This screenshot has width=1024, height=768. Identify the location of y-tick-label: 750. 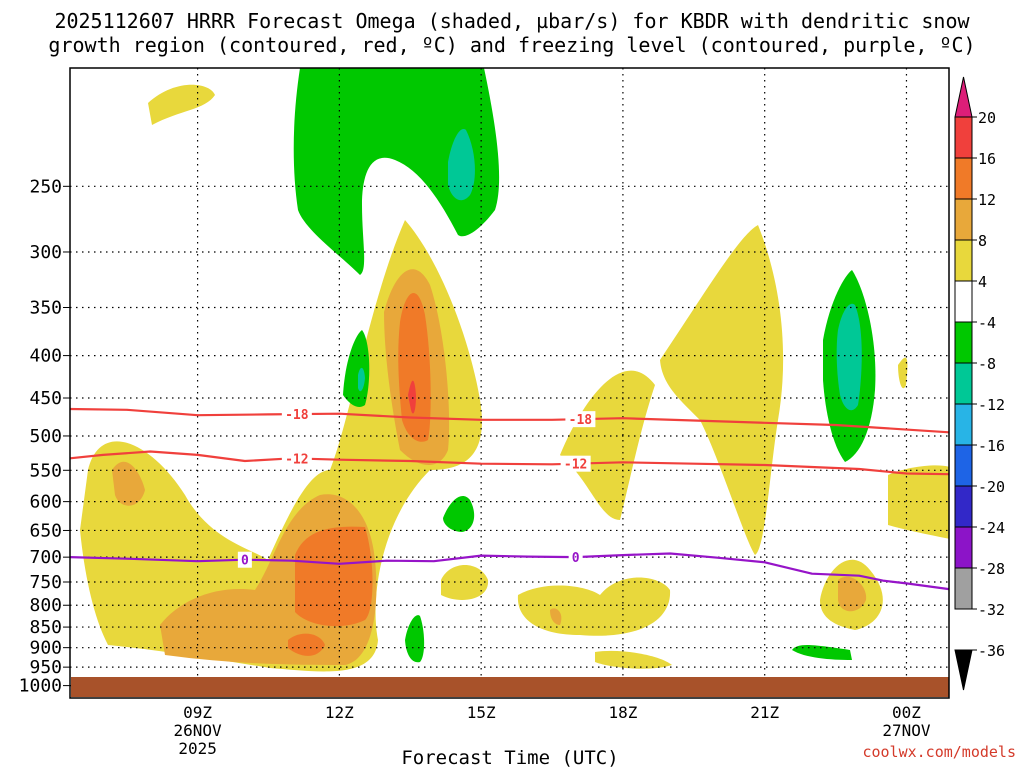
(45, 582).